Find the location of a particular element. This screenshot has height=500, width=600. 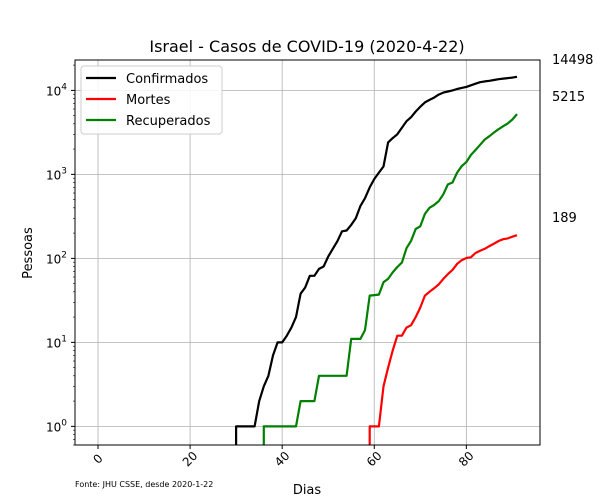

y-tick-label: 10⁰ is located at coordinates (56, 426).